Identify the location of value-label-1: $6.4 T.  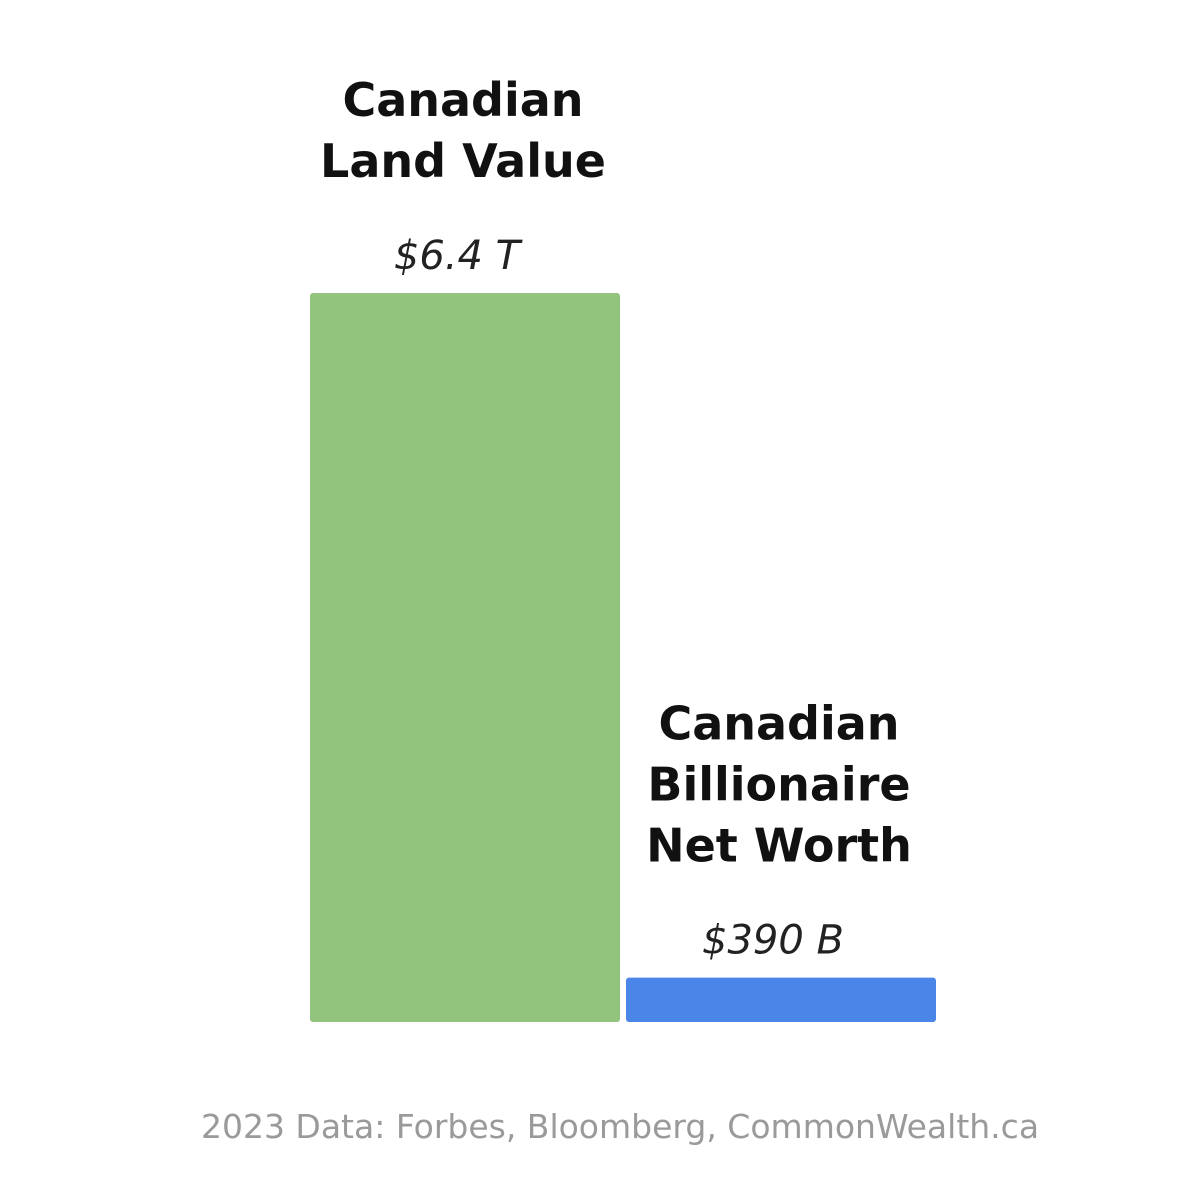
(459, 256).